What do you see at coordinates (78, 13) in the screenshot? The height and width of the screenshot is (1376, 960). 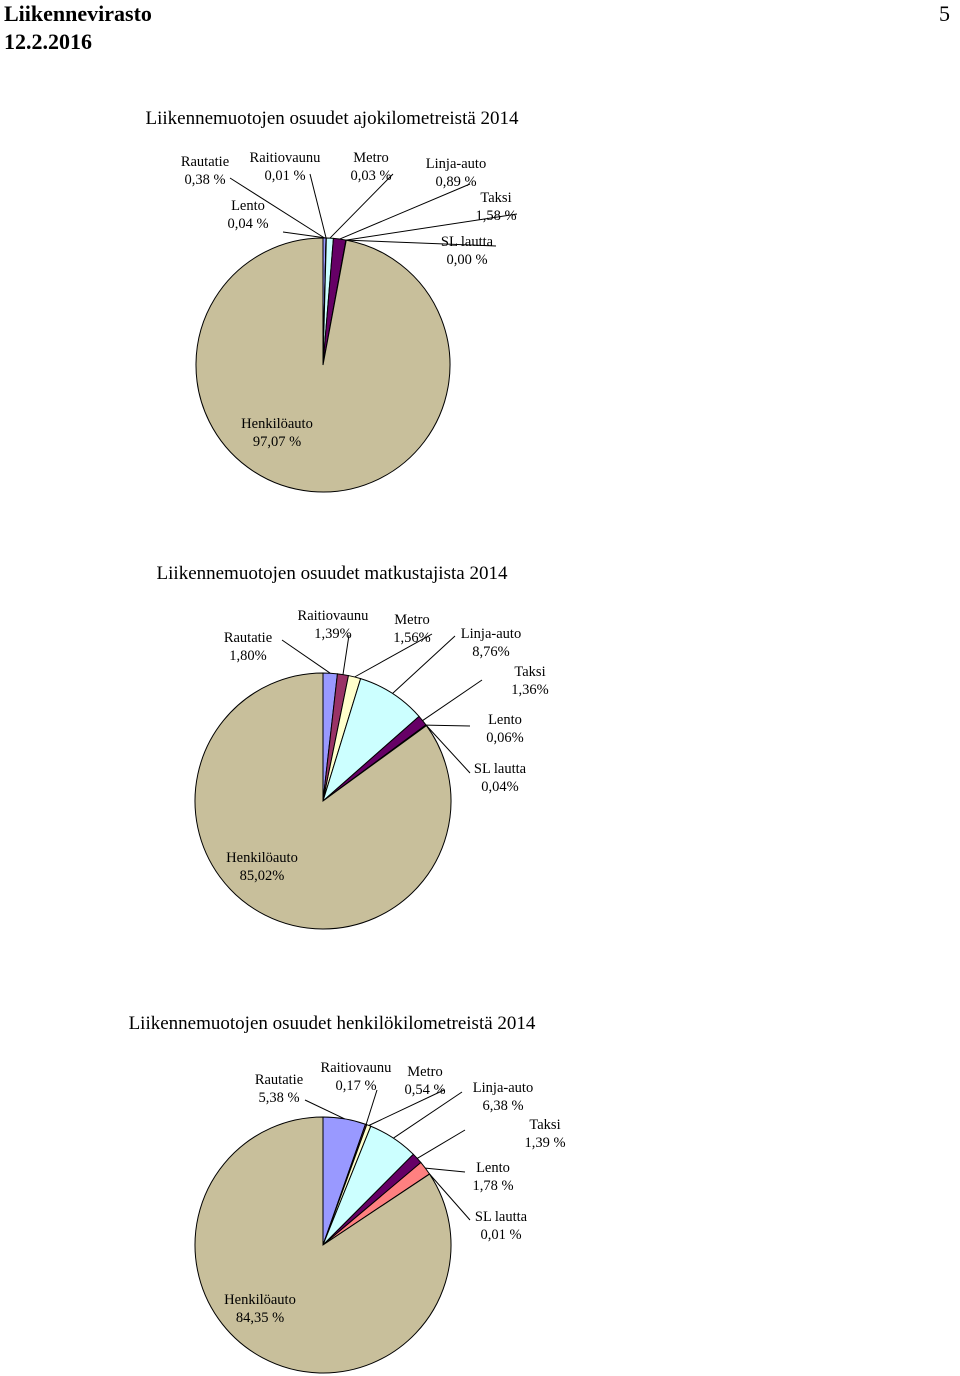 I see `organization-name: Liikennevirasto` at bounding box center [78, 13].